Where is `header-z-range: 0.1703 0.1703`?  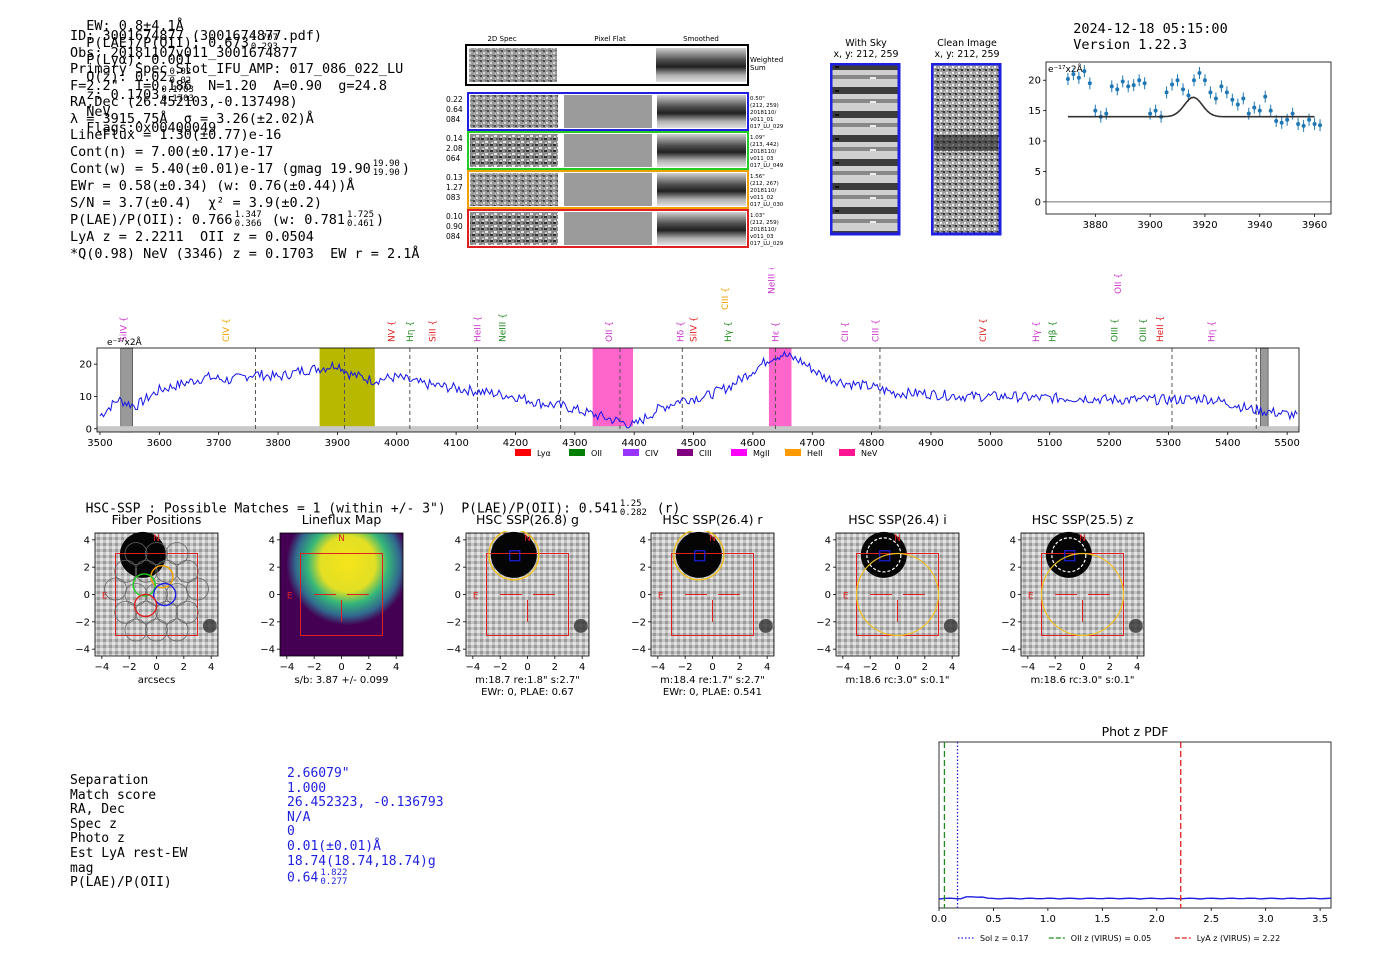 header-z-range: 0.1703 0.1703 is located at coordinates (177, 94).